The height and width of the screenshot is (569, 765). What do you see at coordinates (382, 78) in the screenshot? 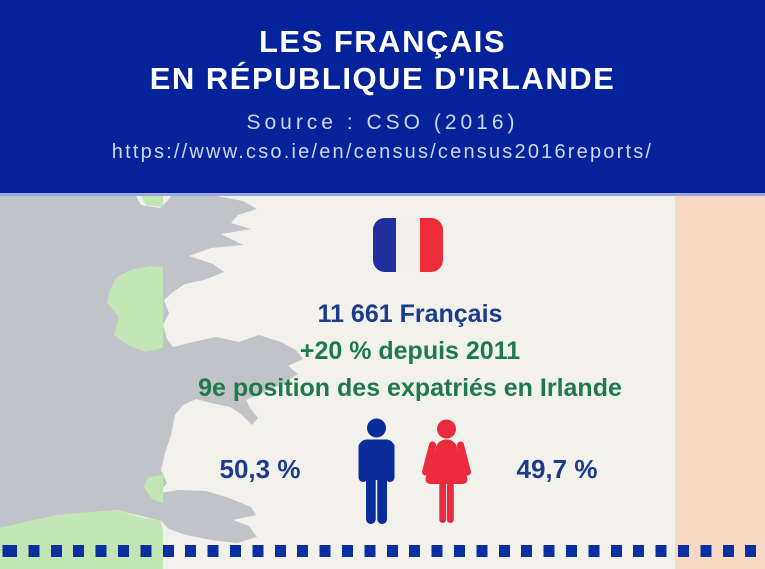
I see `title-line-2: EN RÉPUBLIQUE D'IRLANDE` at bounding box center [382, 78].